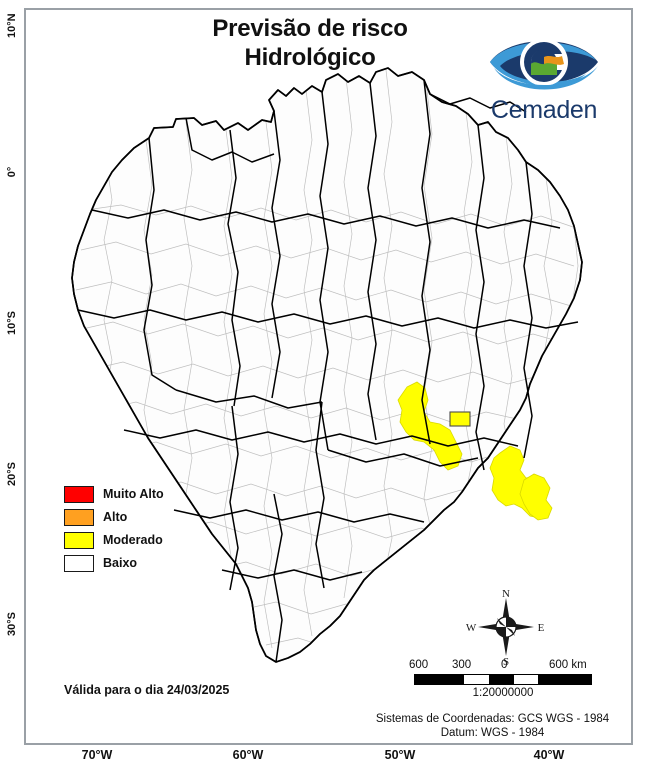 The image size is (651, 768). I want to click on cemaden-logo: Cemaden, so click(544, 78).